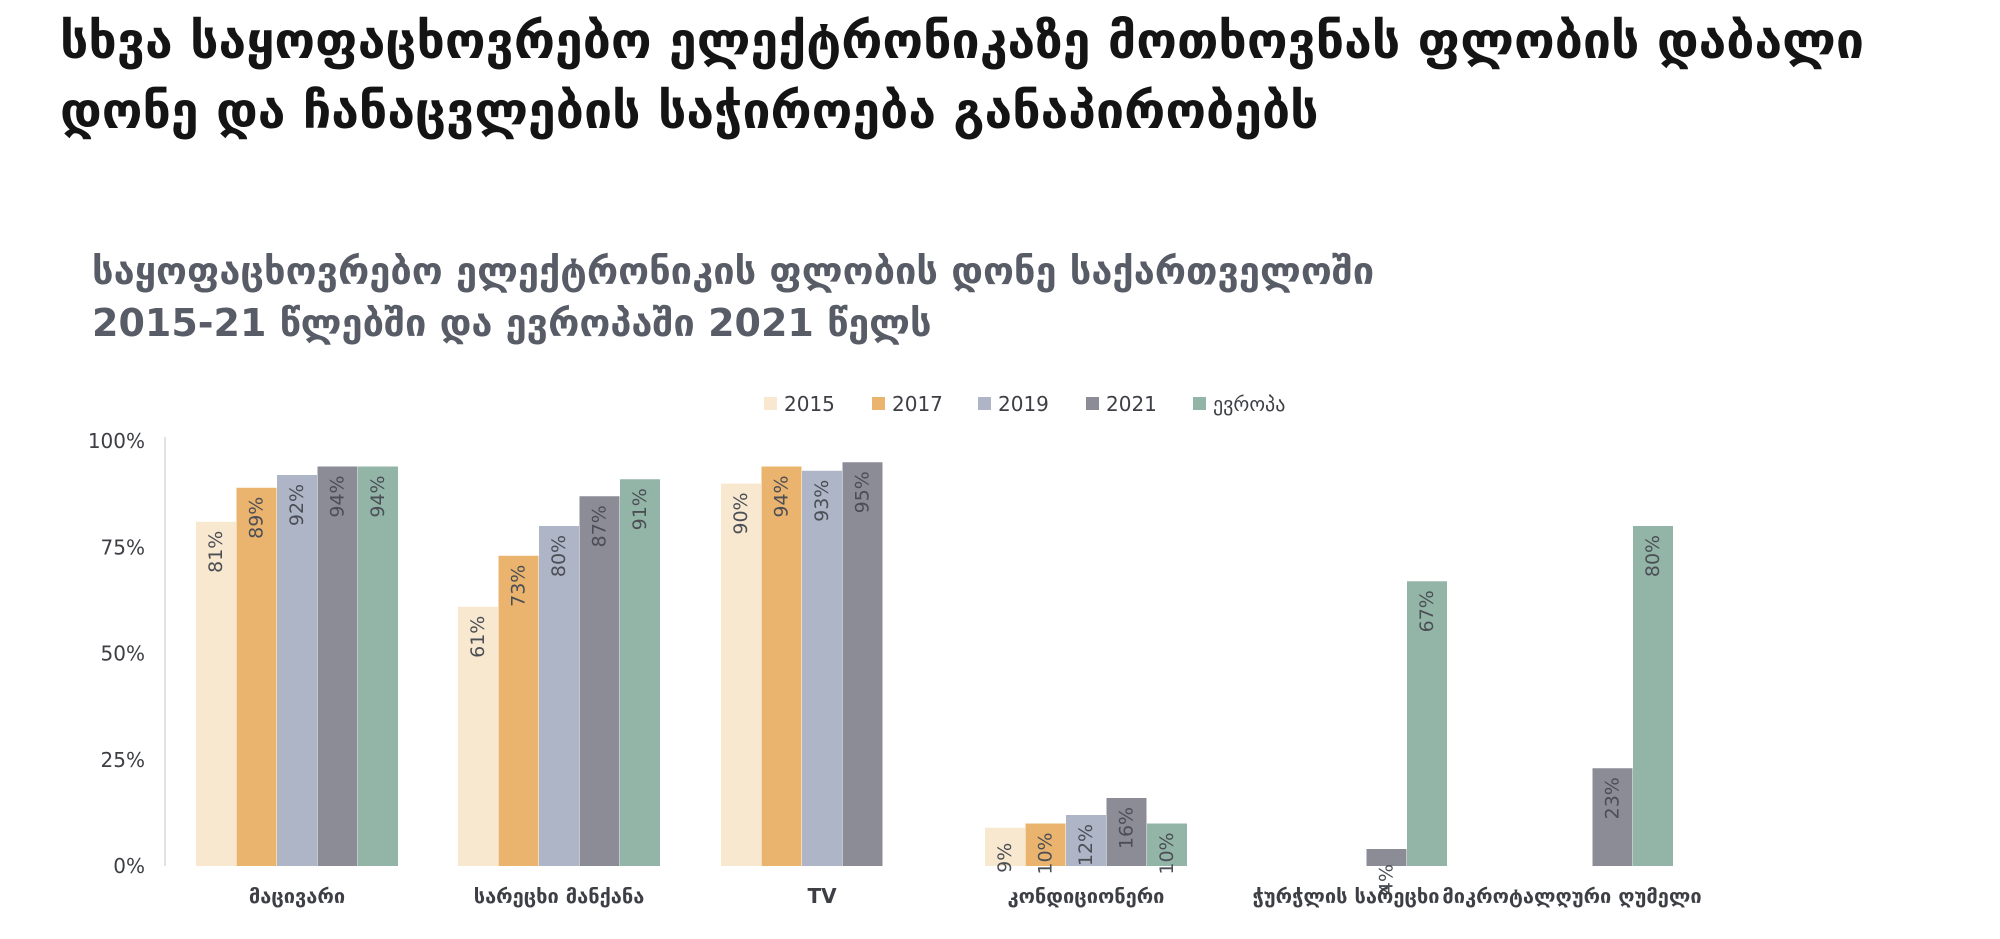 The image size is (2000, 939). What do you see at coordinates (640, 509) in the screenshot?
I see `bar-value-label: 91%` at bounding box center [640, 509].